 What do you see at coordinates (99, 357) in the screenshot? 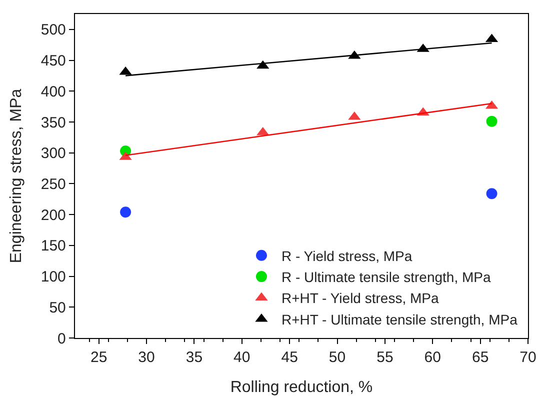
I see `x-tick-label: 25` at bounding box center [99, 357].